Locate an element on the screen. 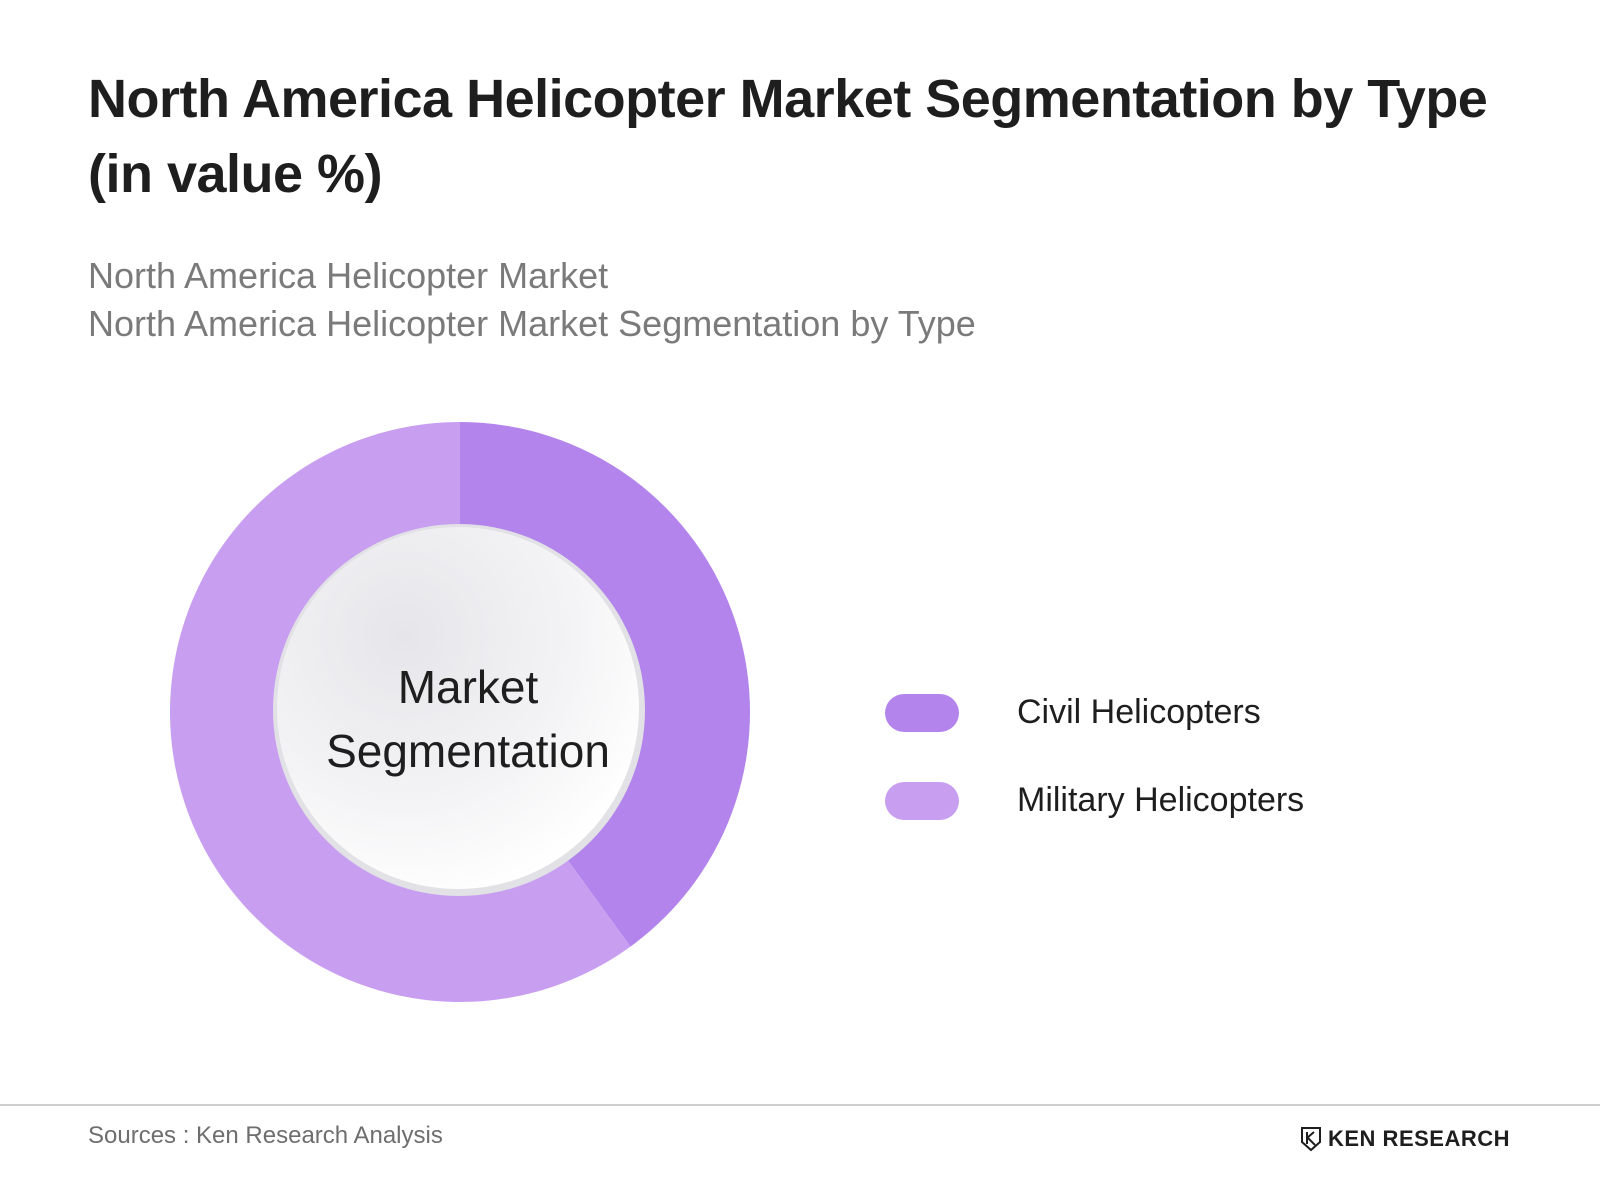 The width and height of the screenshot is (1600, 1200). brand-logo: KEN RESEARCH is located at coordinates (1405, 1139).